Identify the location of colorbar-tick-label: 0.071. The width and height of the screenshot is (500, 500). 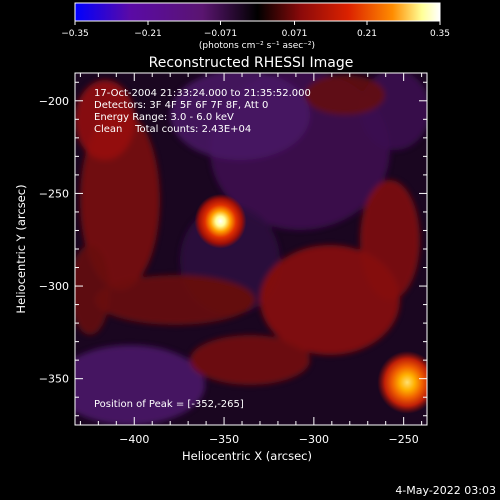
(295, 34).